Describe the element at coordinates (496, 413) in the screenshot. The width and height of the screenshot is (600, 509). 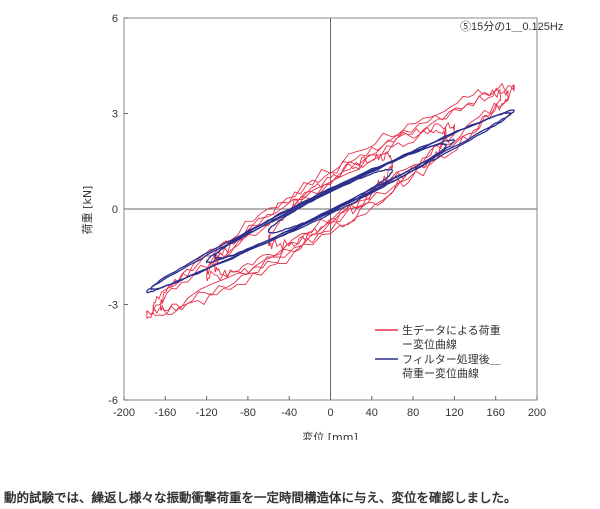
I see `x-tick-label: 160` at that location.